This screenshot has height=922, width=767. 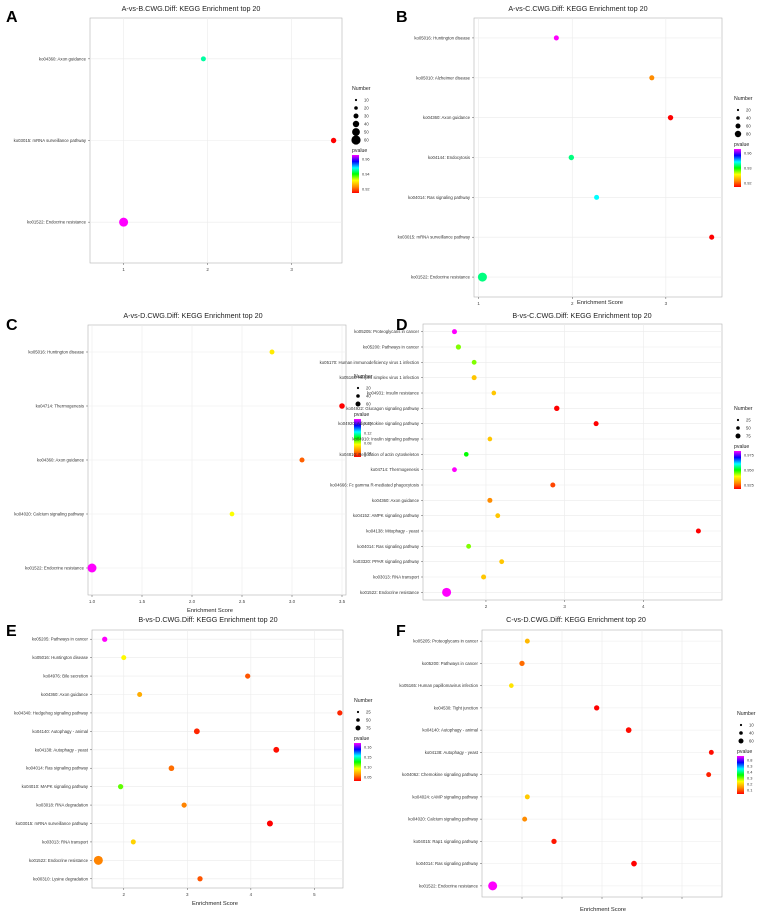 I want to click on panel-a-tick-label: 1, so click(x=123, y=269).